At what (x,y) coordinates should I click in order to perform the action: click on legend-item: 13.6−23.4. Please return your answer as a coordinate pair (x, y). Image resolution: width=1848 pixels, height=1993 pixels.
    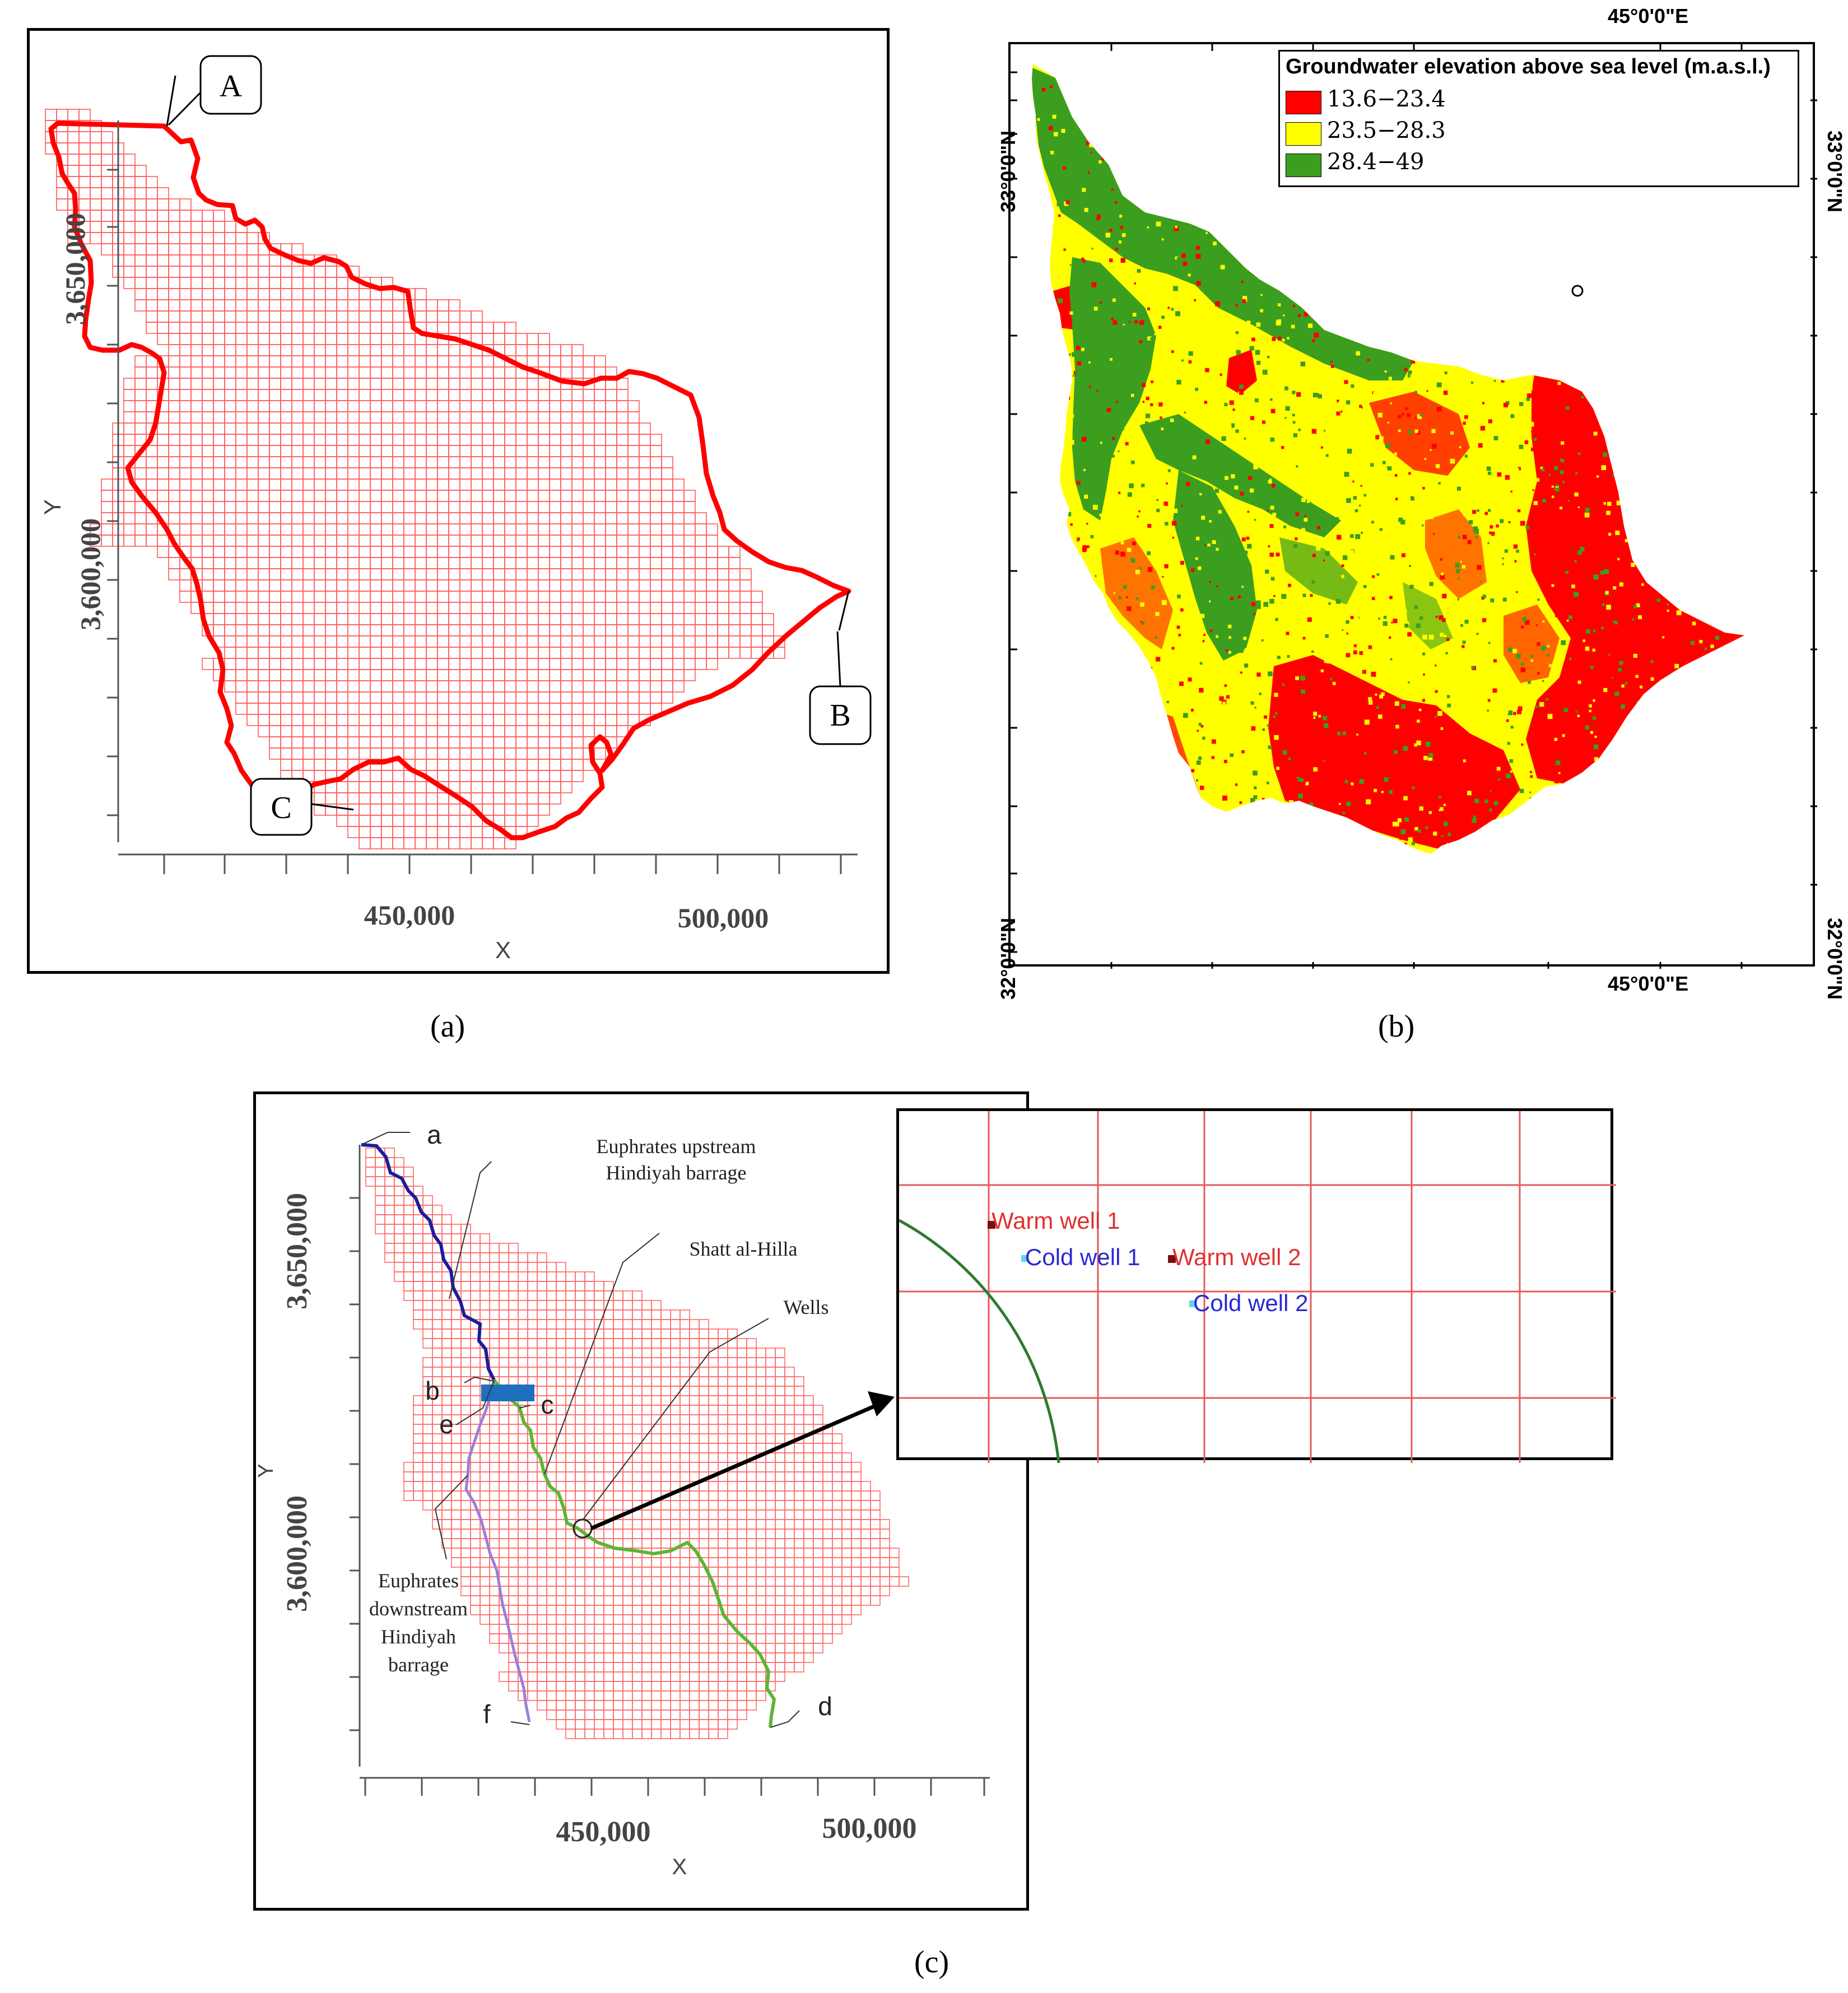
    Looking at the image, I should click on (1482, 100).